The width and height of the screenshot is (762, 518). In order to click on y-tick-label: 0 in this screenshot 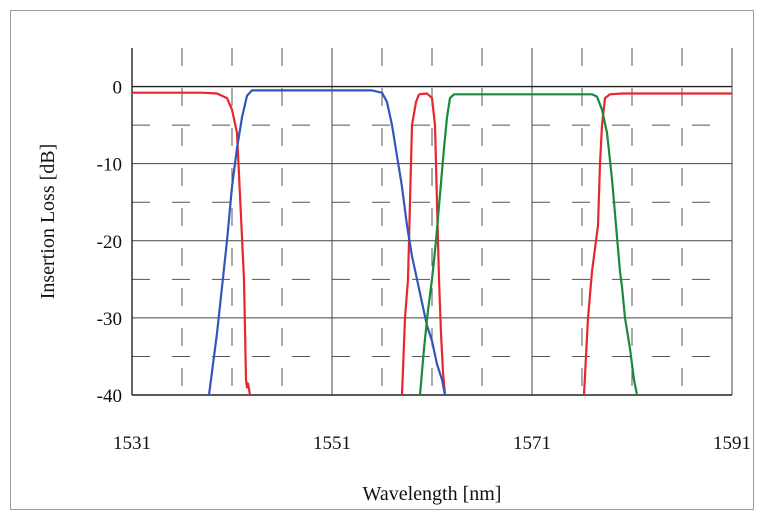, I will do `click(118, 88)`.